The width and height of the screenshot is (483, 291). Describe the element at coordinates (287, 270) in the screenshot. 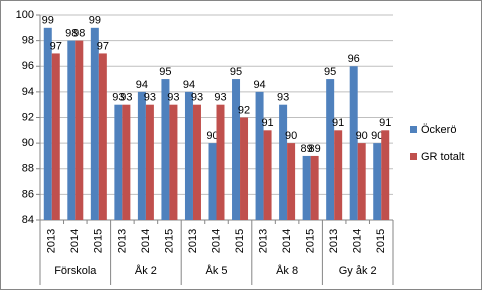

I see `group-label: Åk 8` at that location.